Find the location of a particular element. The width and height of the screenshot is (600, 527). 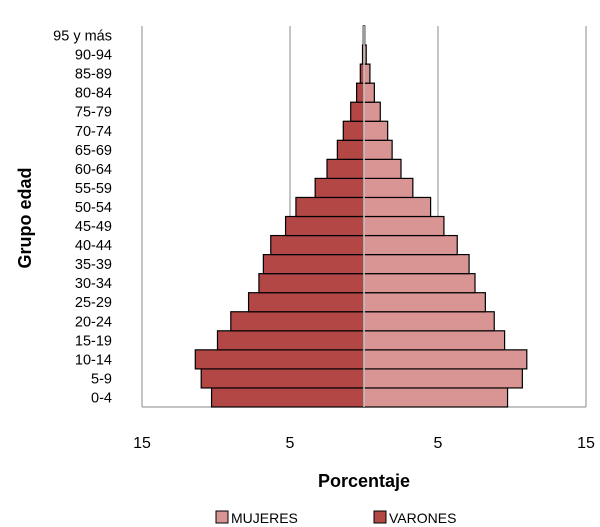

age-group-label: 5-9 is located at coordinates (101, 379).